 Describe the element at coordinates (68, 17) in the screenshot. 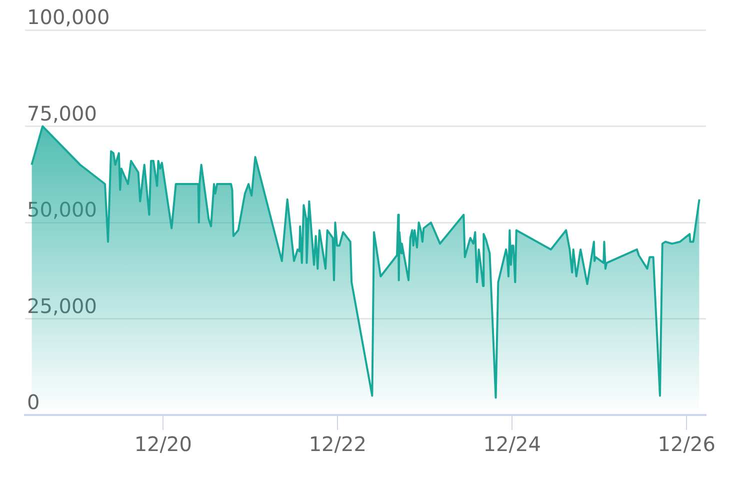

I see `y-tick-label: 100,000` at that location.